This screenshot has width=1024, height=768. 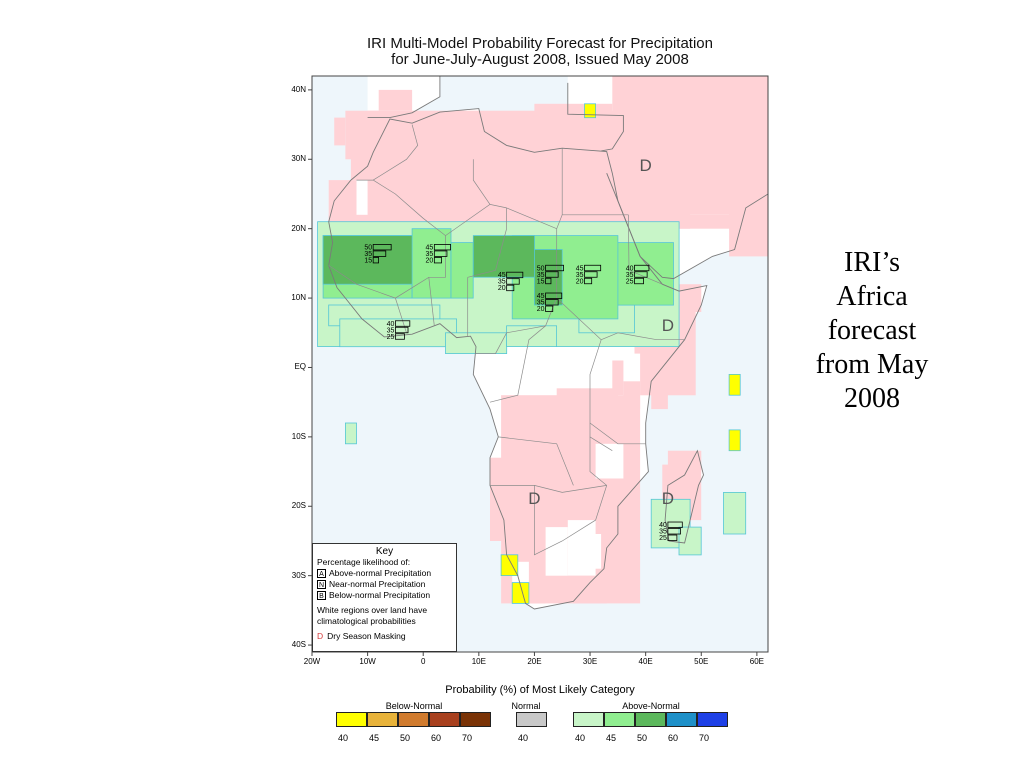 What do you see at coordinates (531, 719) in the screenshot?
I see `normal-swatch` at bounding box center [531, 719].